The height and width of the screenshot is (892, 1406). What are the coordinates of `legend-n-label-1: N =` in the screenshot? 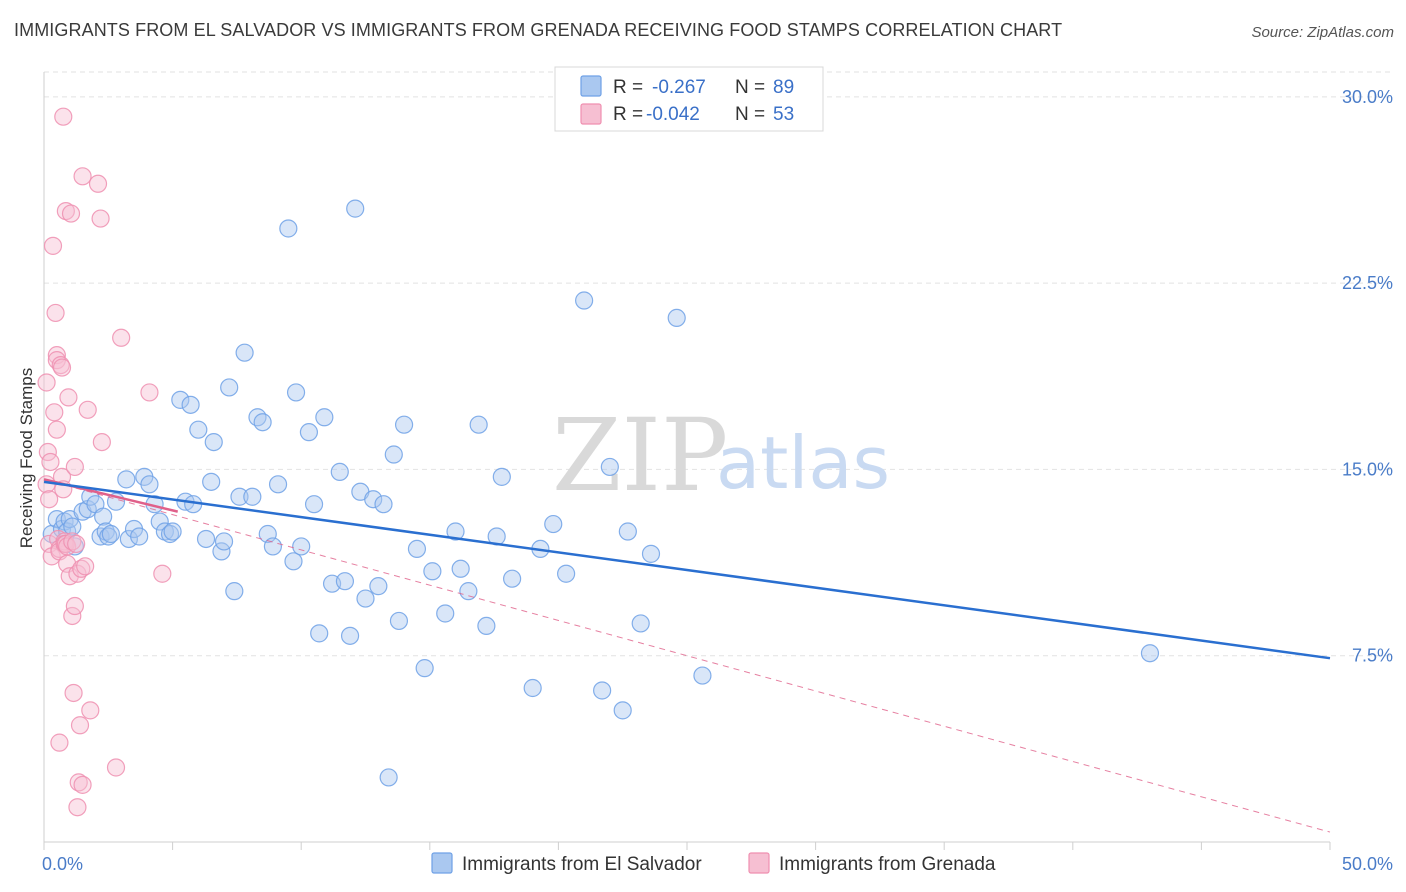 It's located at (750, 87).